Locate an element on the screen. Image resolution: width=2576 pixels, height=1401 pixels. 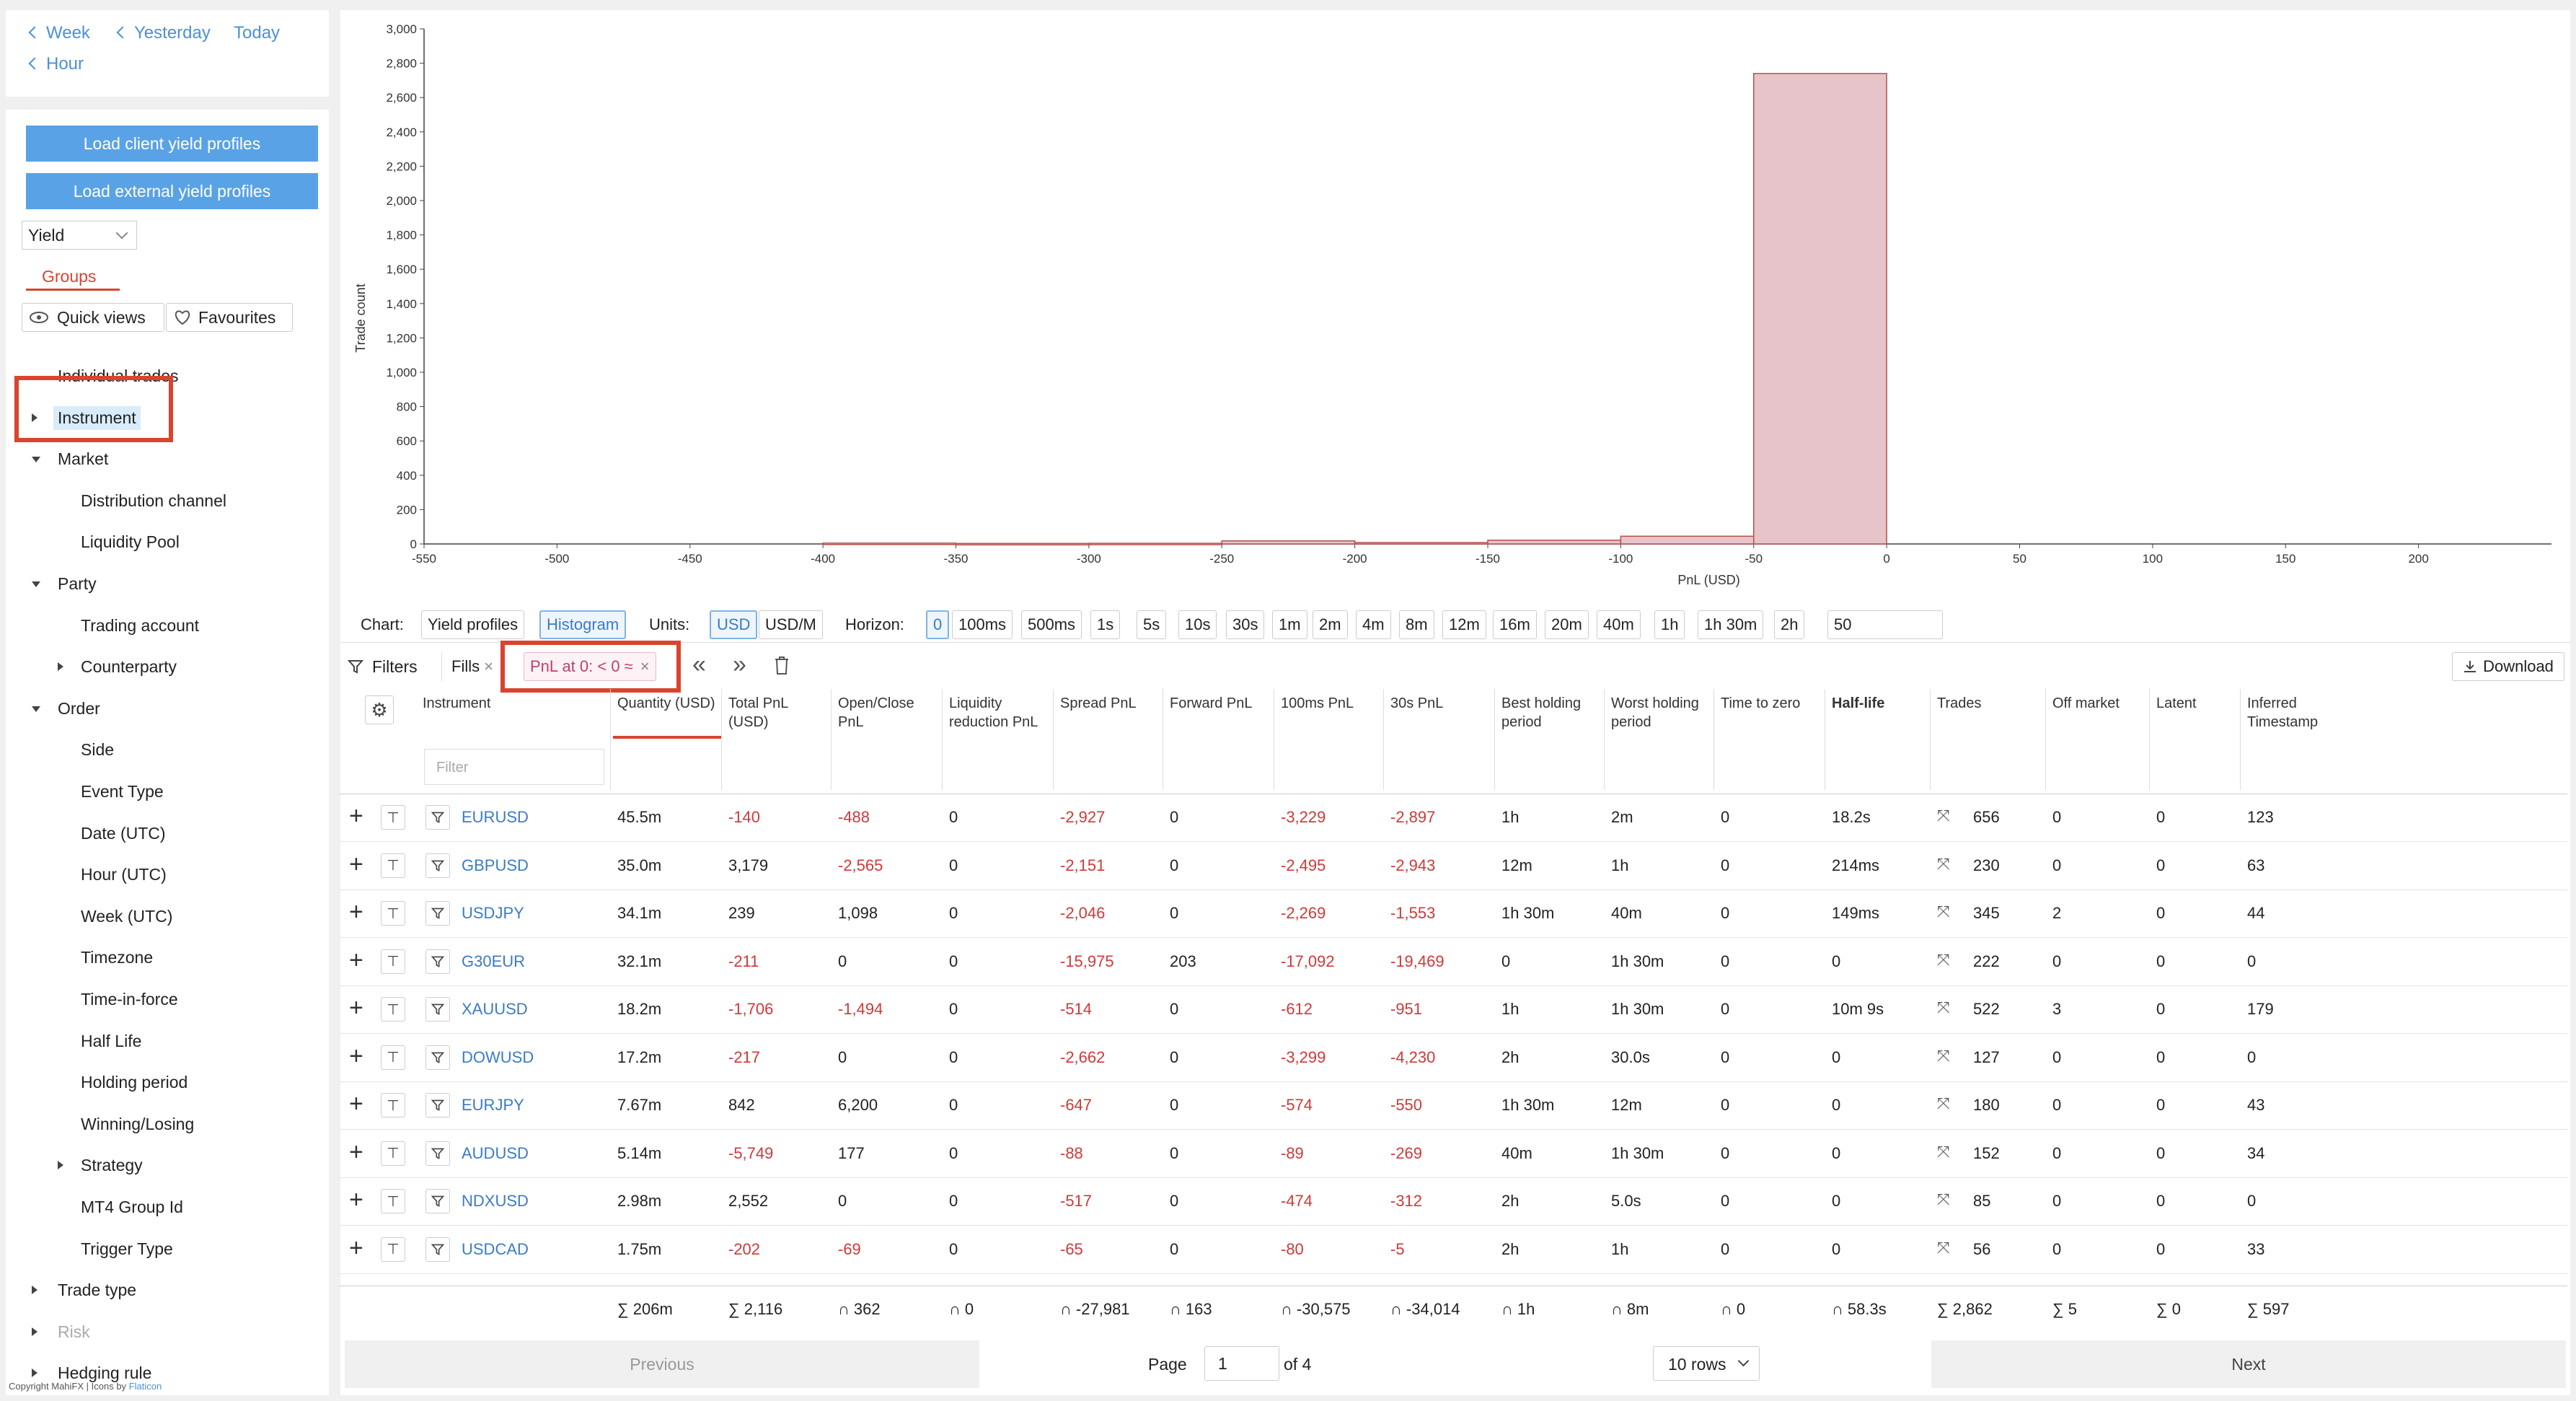
previous-button: Previous is located at coordinates (662, 1364).